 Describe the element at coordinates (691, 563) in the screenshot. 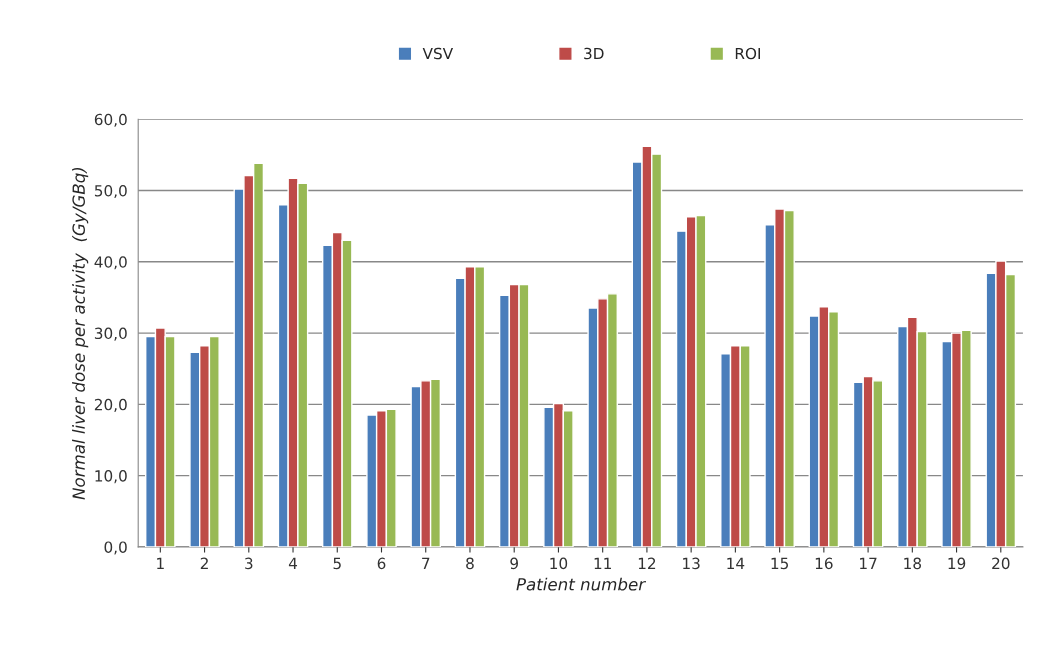

I see `x-tick-label: 13` at that location.